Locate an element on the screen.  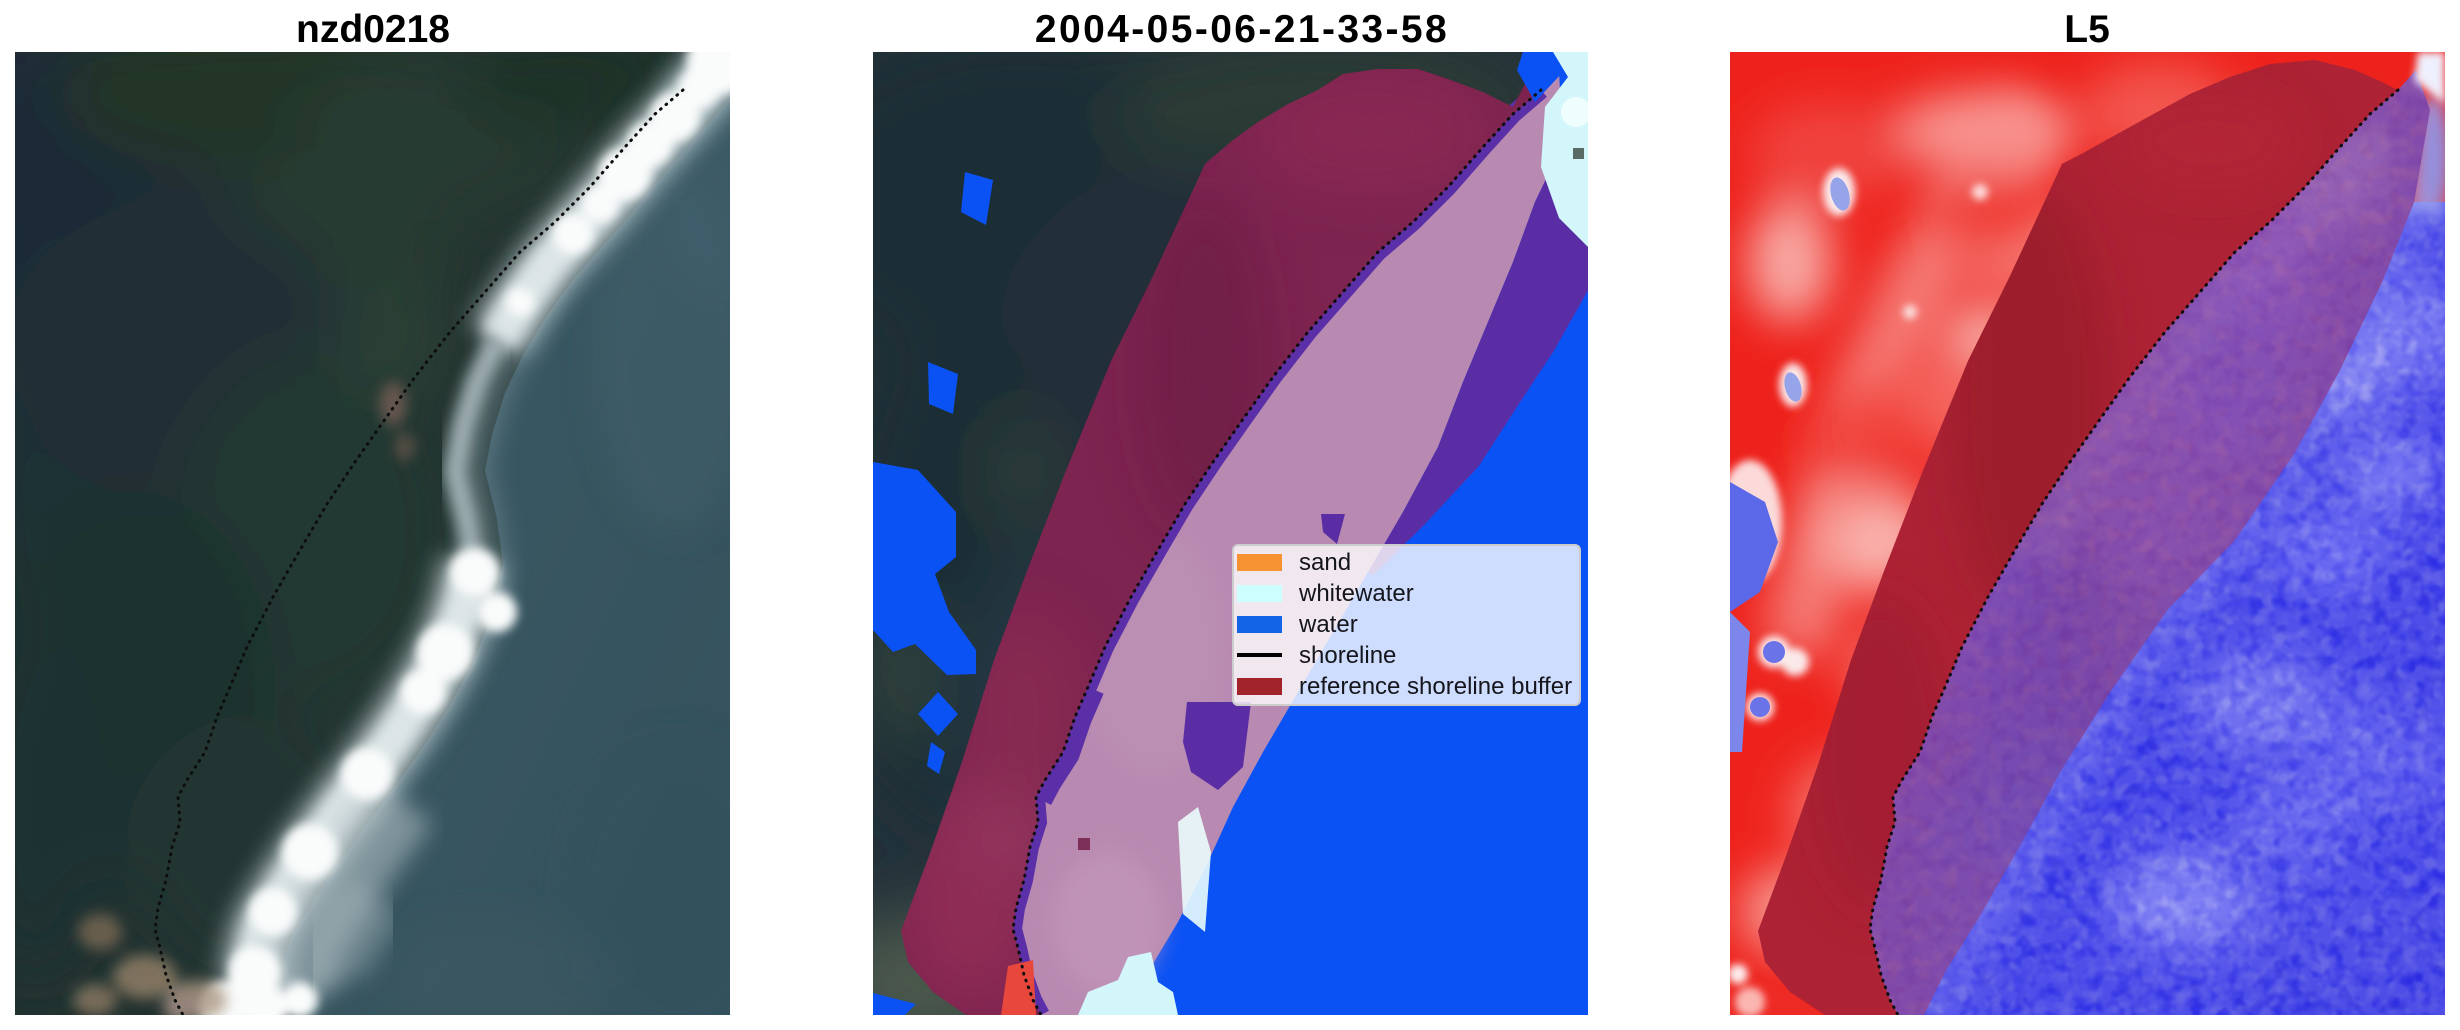
svg-text: reference shoreline buffer is located at coordinates (1435, 686).